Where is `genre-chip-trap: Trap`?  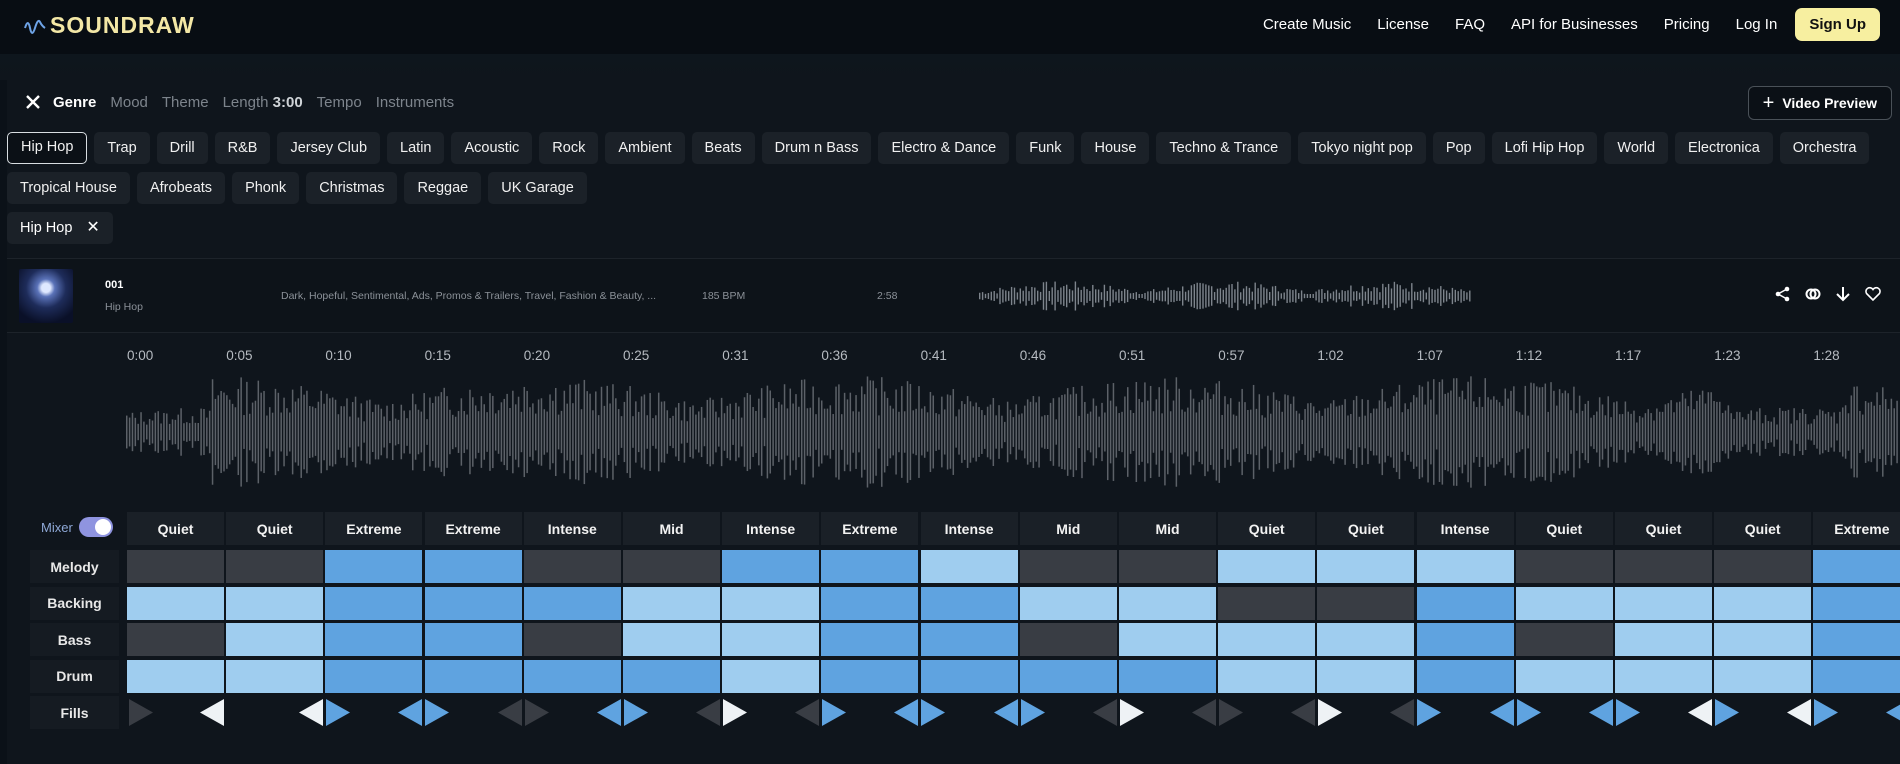
genre-chip-trap: Trap is located at coordinates (122, 148).